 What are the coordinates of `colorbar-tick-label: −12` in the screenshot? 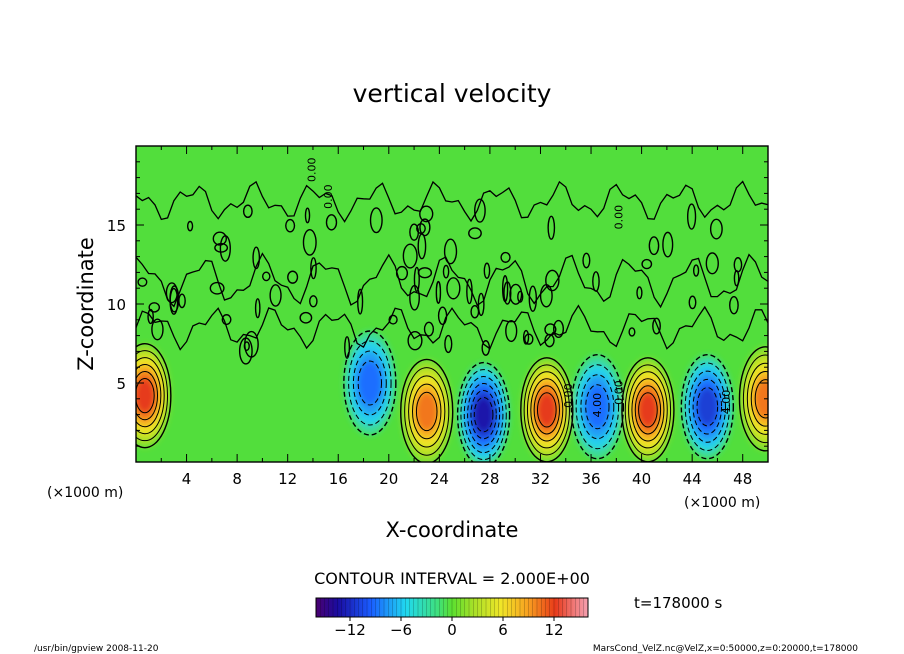 It's located at (350, 630).